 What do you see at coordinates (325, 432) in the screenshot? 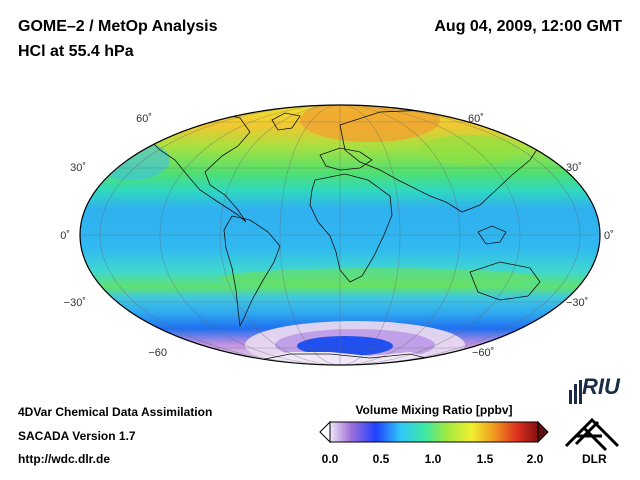
I see `colorbar-low-arrow` at bounding box center [325, 432].